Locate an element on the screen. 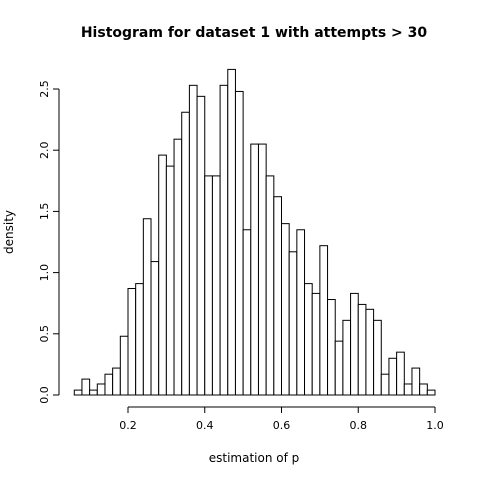  y-tick-label: 1.0 is located at coordinates (44, 273).